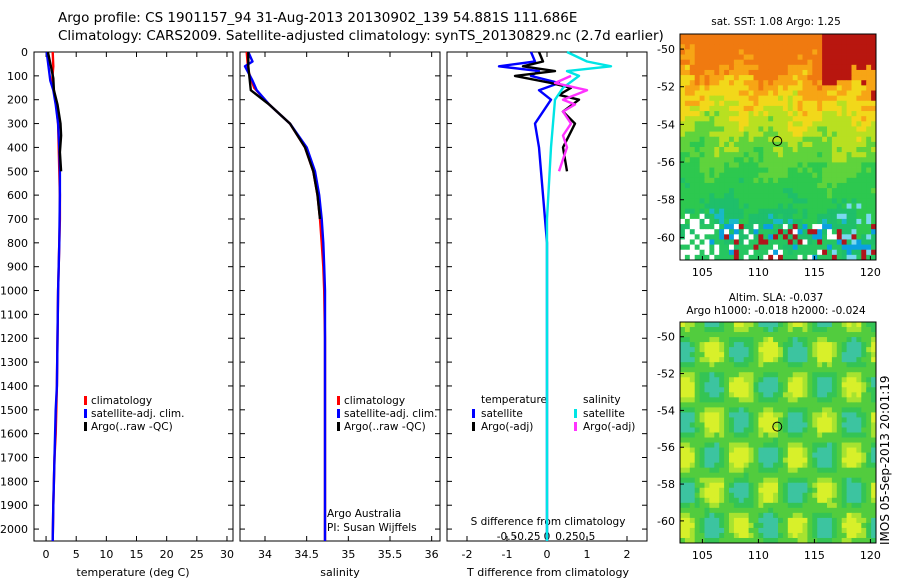 This screenshot has height=580, width=900. I want to click on y-tick-label: 600, so click(17, 195).